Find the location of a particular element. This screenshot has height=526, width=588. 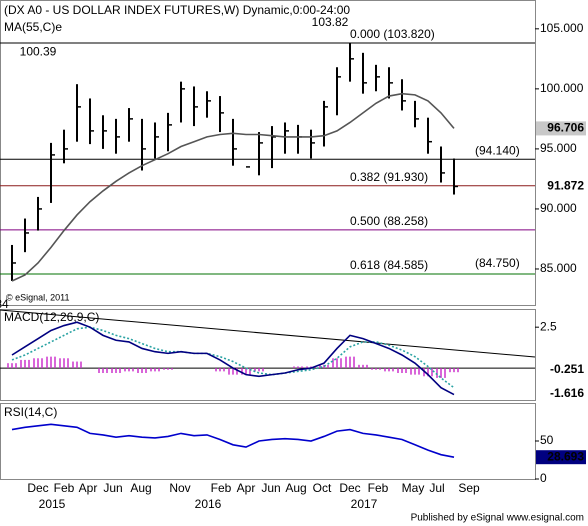

credit: © eSignal, 2011 is located at coordinates (38, 297).